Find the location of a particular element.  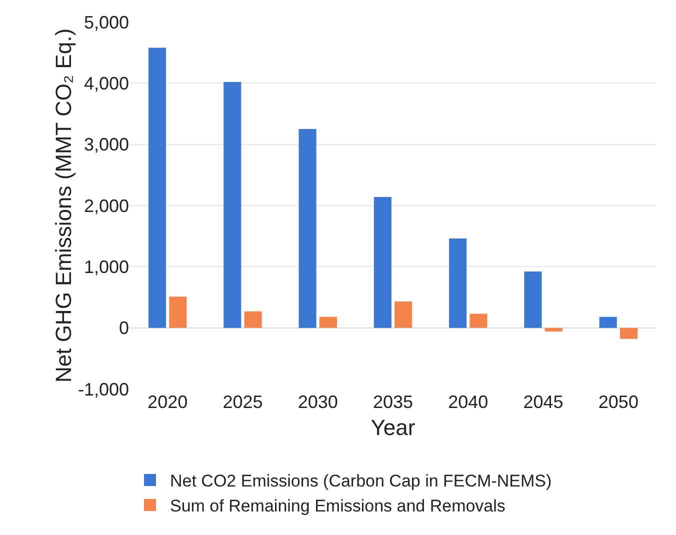

x-tick-label: 2035 is located at coordinates (393, 402).